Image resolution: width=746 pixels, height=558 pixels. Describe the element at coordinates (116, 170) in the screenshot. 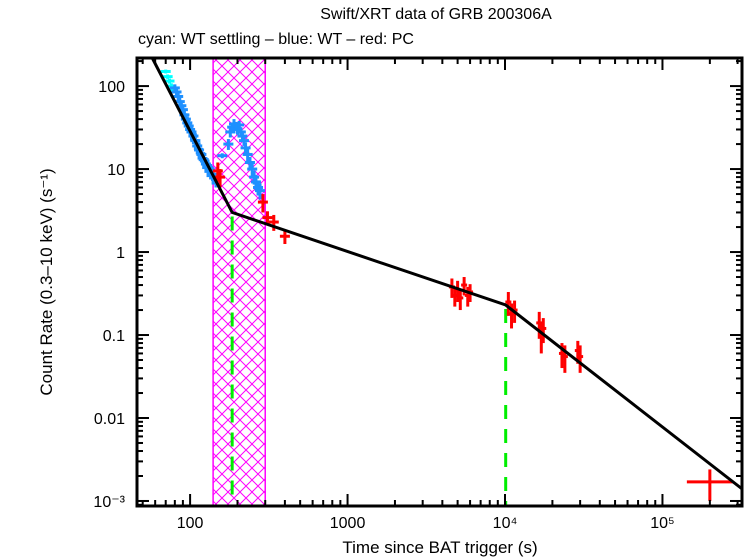

I see `y-tick-label: 10` at that location.